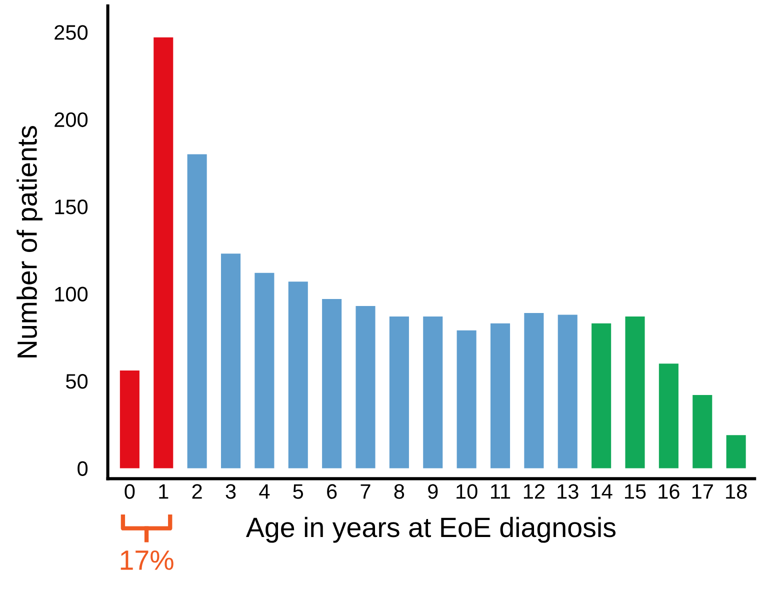 The width and height of the screenshot is (770, 591). What do you see at coordinates (83, 468) in the screenshot?
I see `y-tick-label: 0` at bounding box center [83, 468].